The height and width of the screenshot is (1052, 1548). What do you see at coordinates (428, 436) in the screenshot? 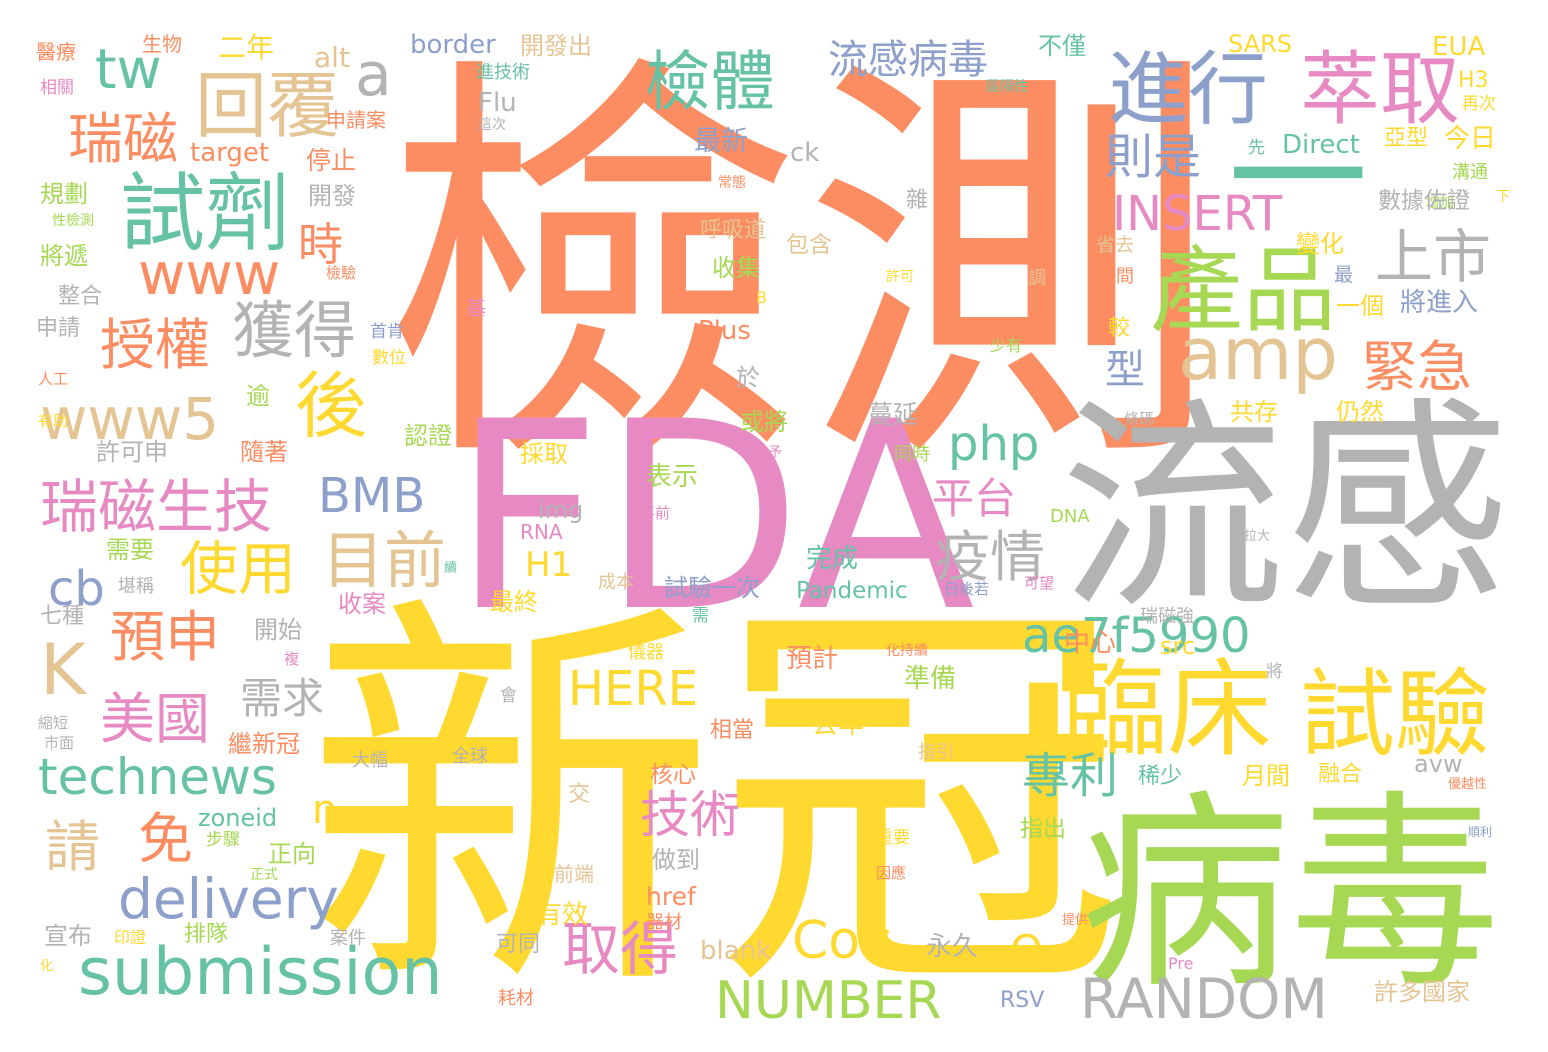
I see `word: 認證` at bounding box center [428, 436].